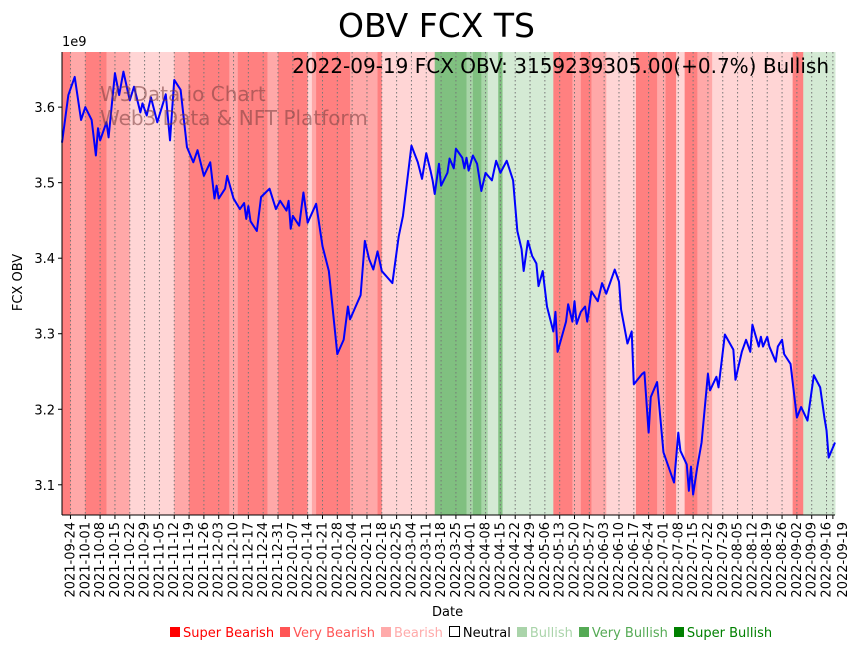 The height and width of the screenshot is (646, 855). Describe the element at coordinates (486, 560) in the screenshot. I see `x-tick-label: 2022-04-08` at that location.